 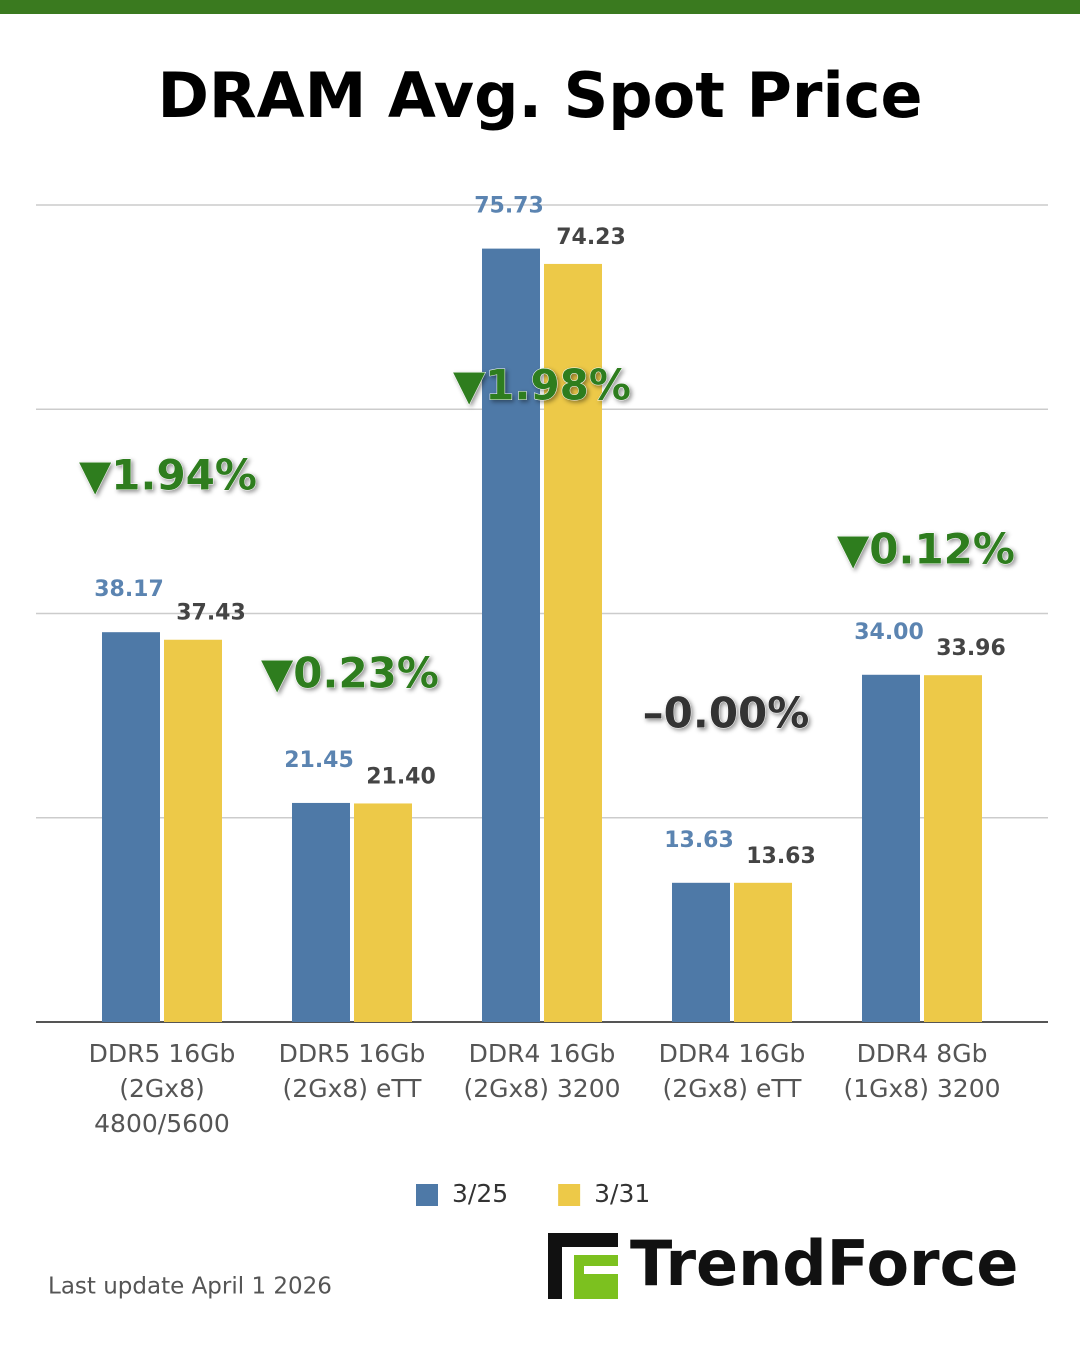 What do you see at coordinates (350, 673) in the screenshot?
I see `change-annotation: ▼0.23%` at bounding box center [350, 673].